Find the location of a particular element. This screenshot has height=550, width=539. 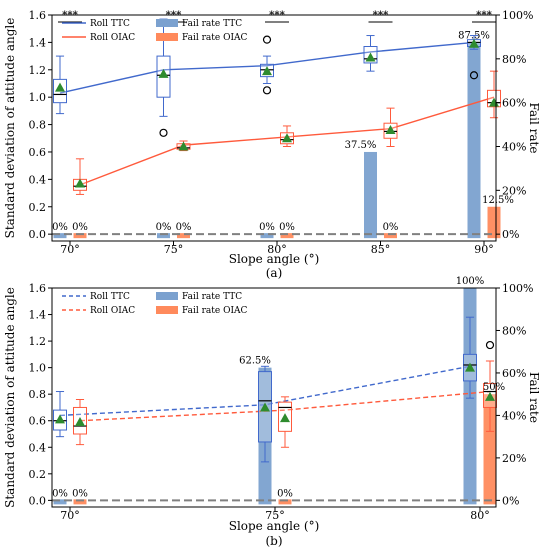

bar-label-oiac: 50% is located at coordinates (494, 387).